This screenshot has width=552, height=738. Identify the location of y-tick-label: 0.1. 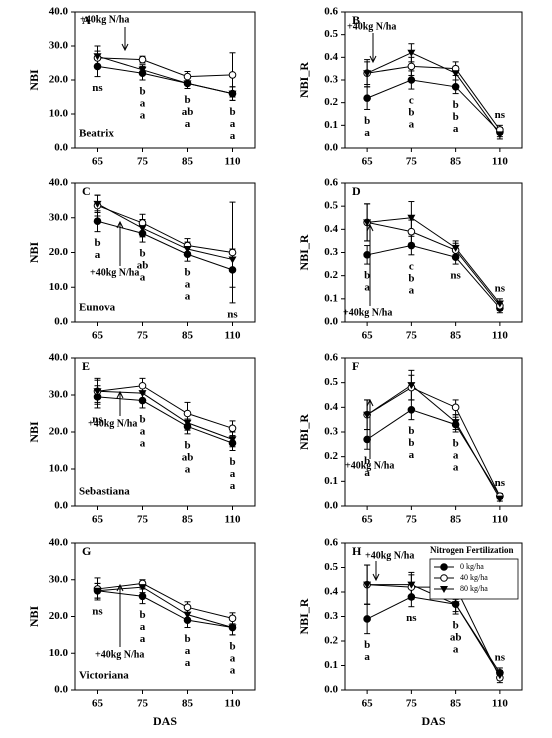
(331, 125).